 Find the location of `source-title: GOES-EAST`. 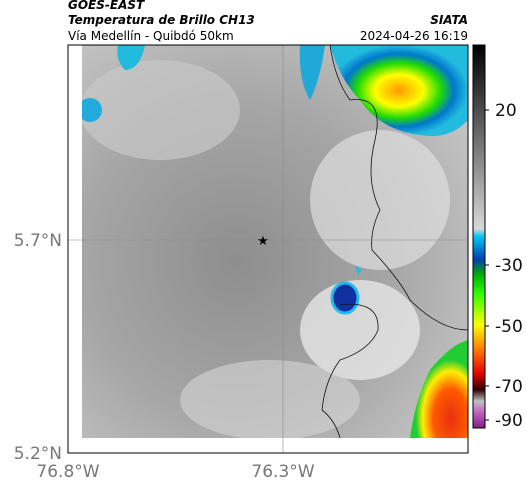

source-title: GOES-EAST is located at coordinates (106, 6).